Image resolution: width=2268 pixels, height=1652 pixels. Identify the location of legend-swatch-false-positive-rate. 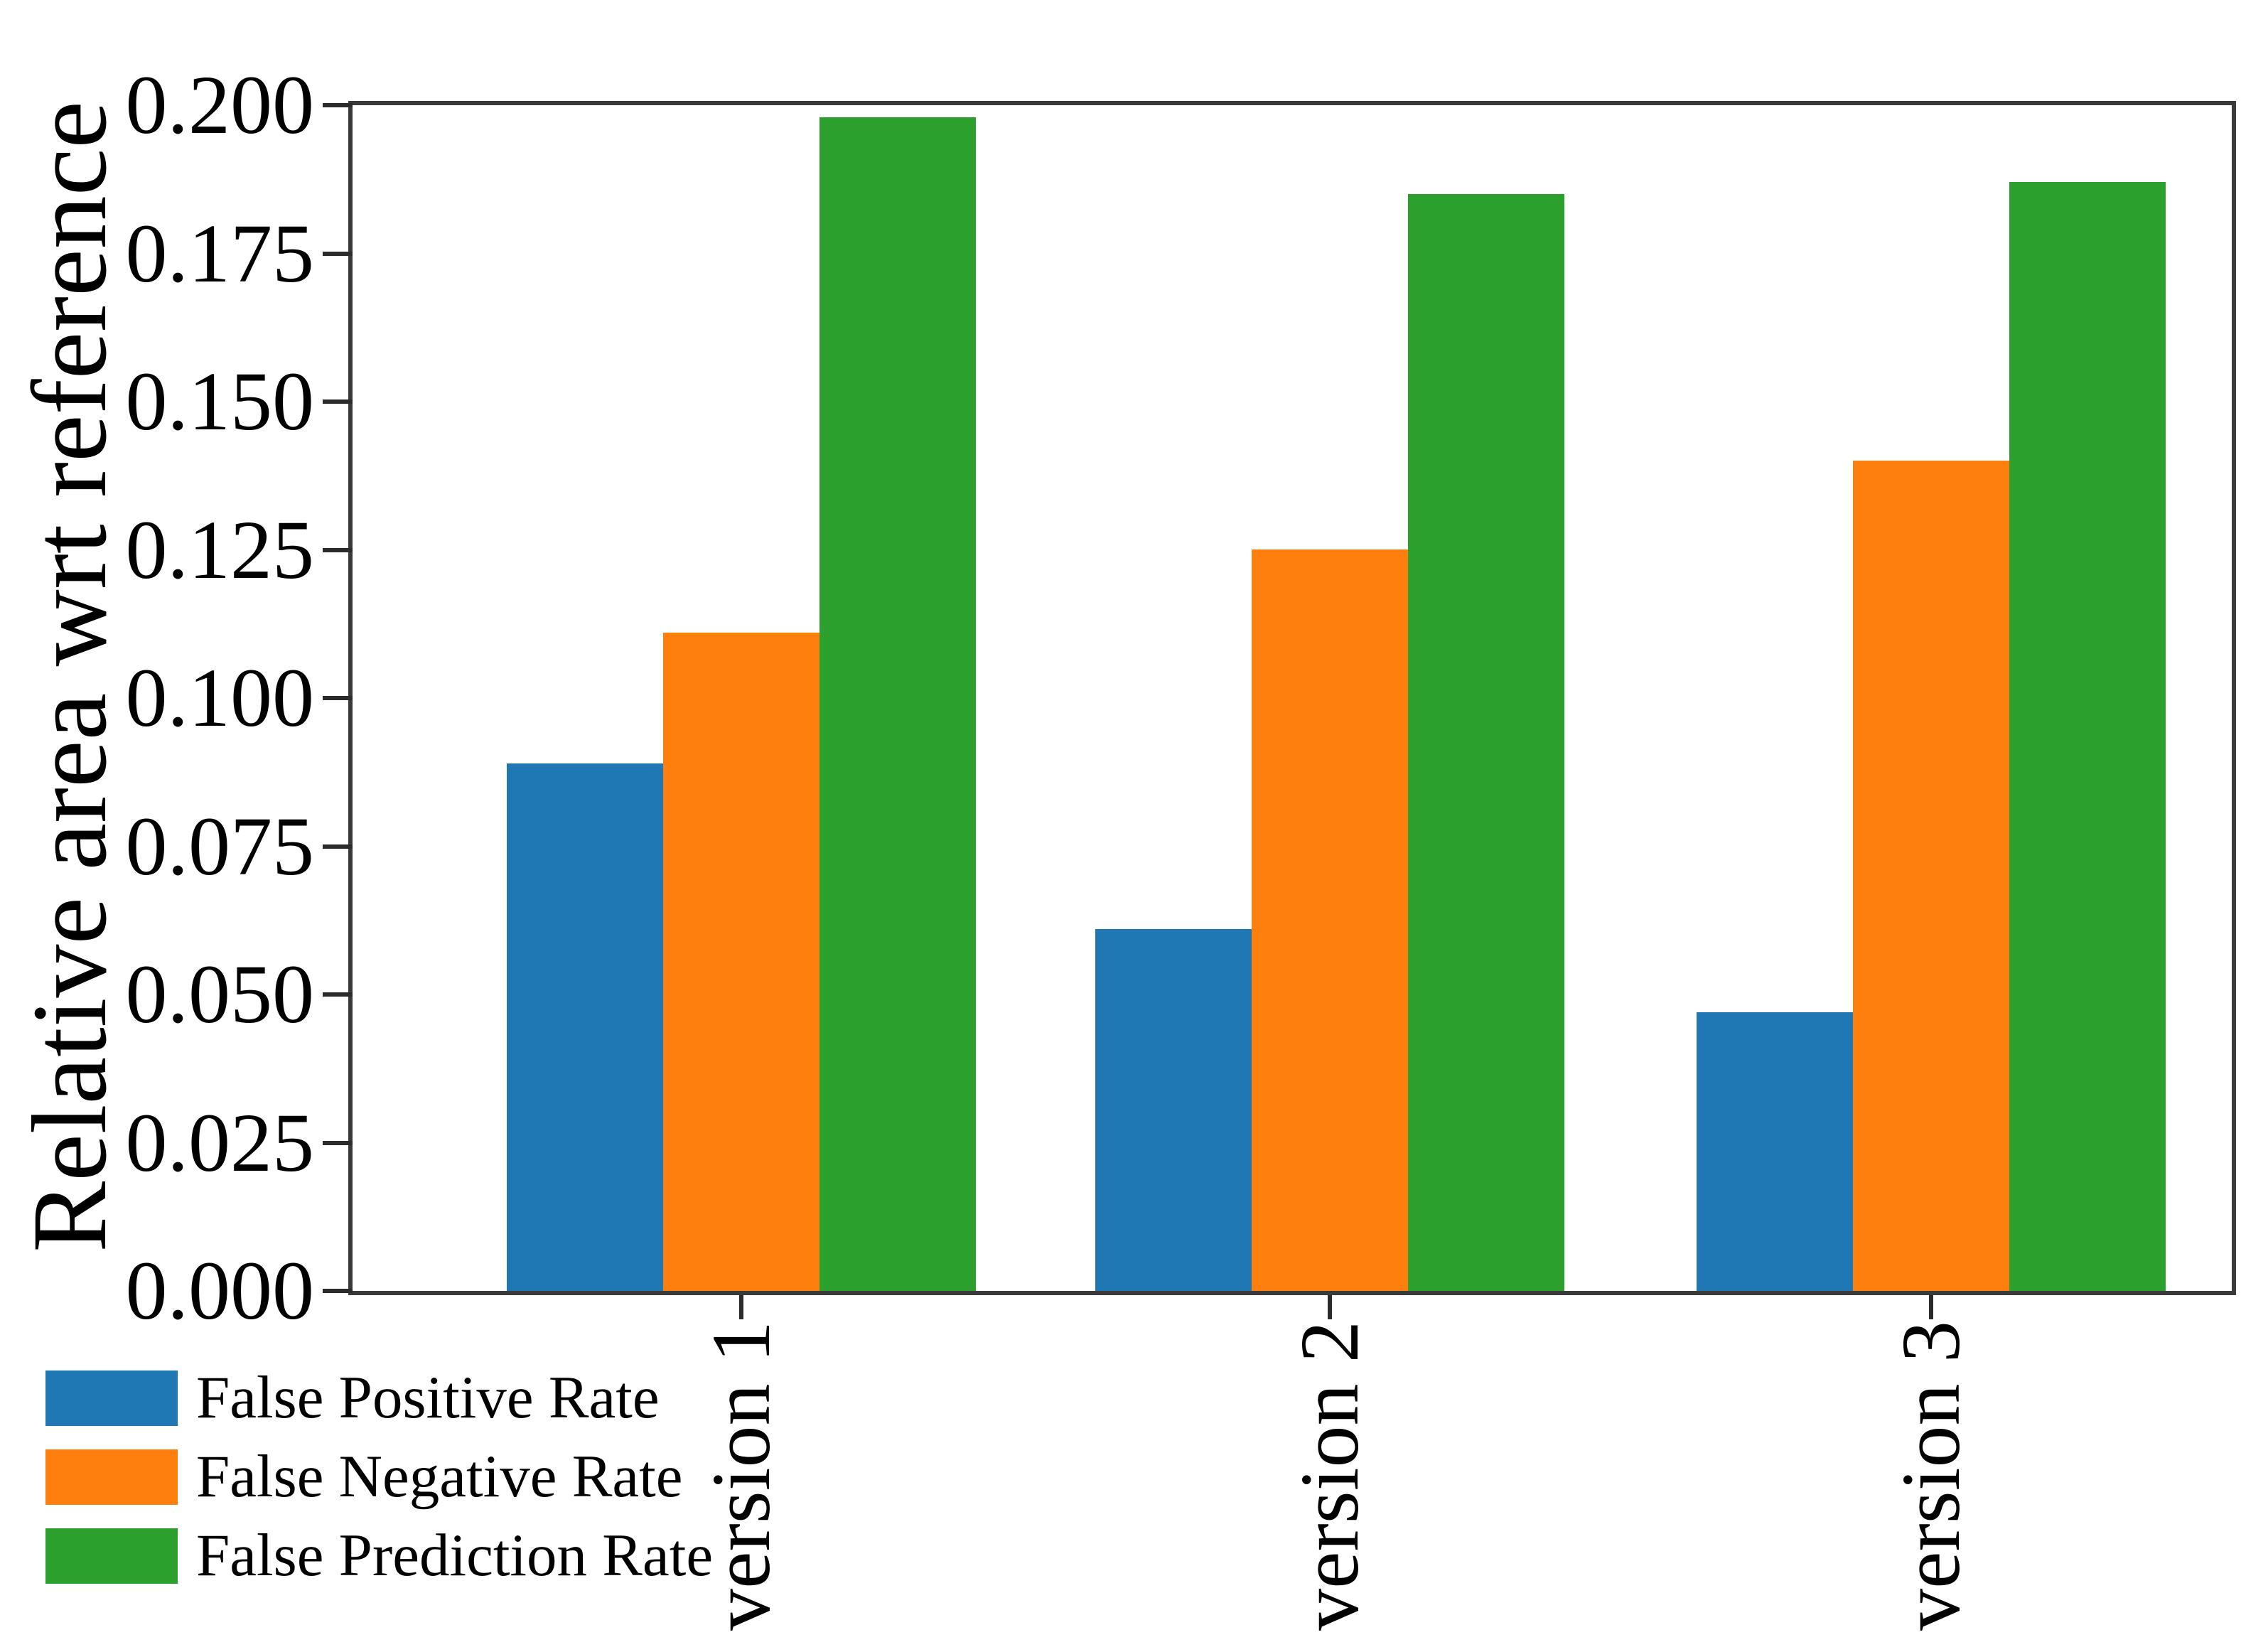
(111, 1398).